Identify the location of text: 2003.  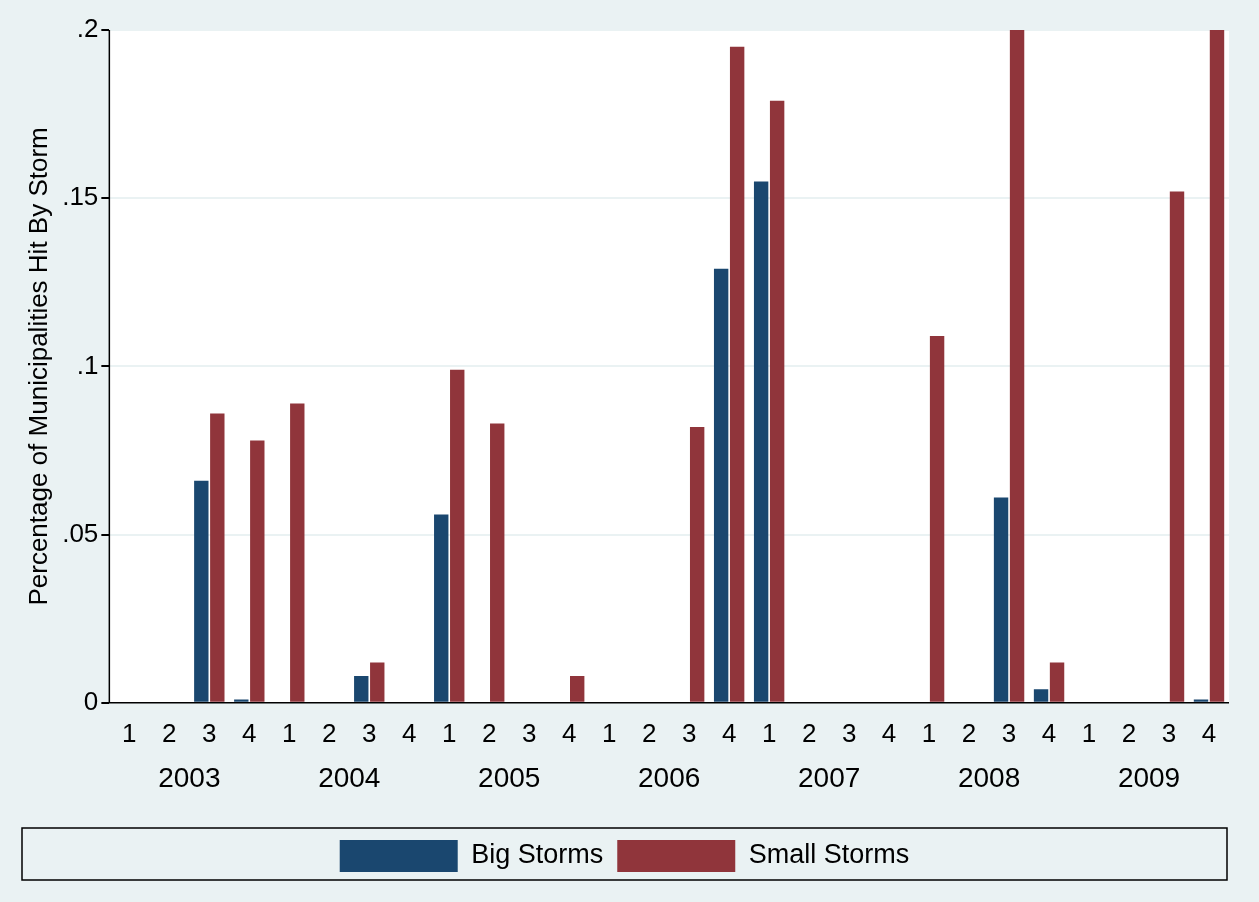
(189, 777).